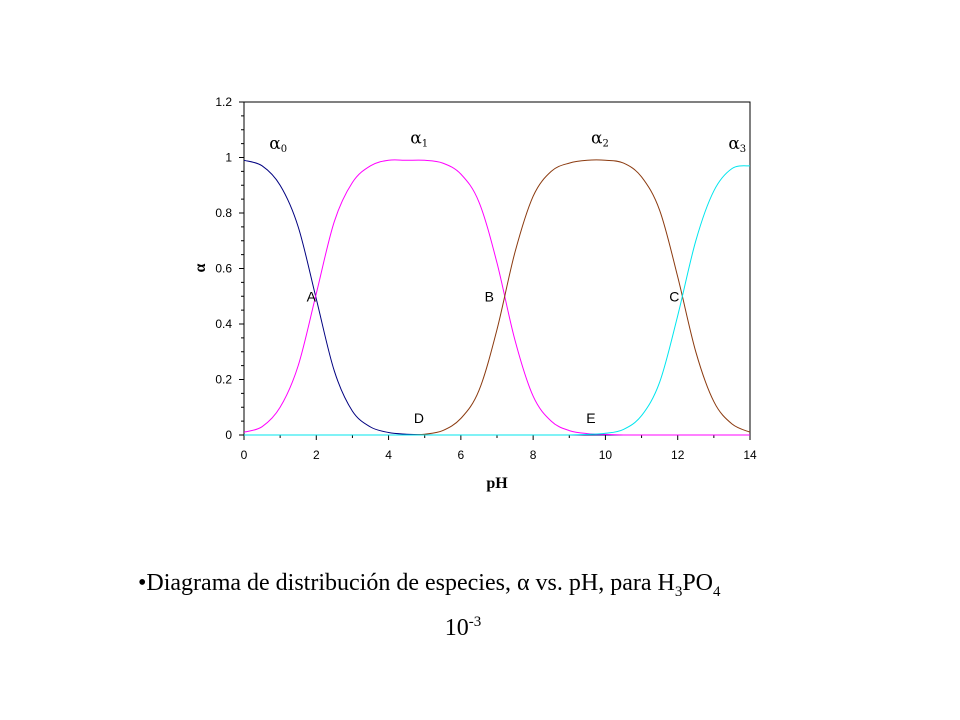 The image size is (960, 720). I want to click on caption-sub-2: 4, so click(717, 591).